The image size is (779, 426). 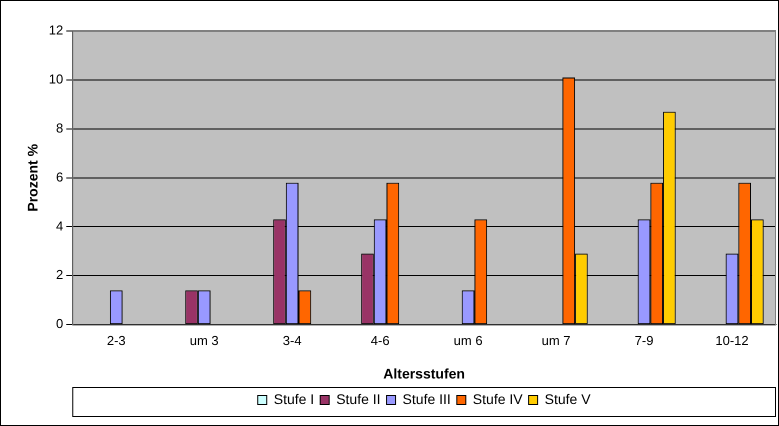 I want to click on legend-label: Stufe V, so click(x=568, y=398).